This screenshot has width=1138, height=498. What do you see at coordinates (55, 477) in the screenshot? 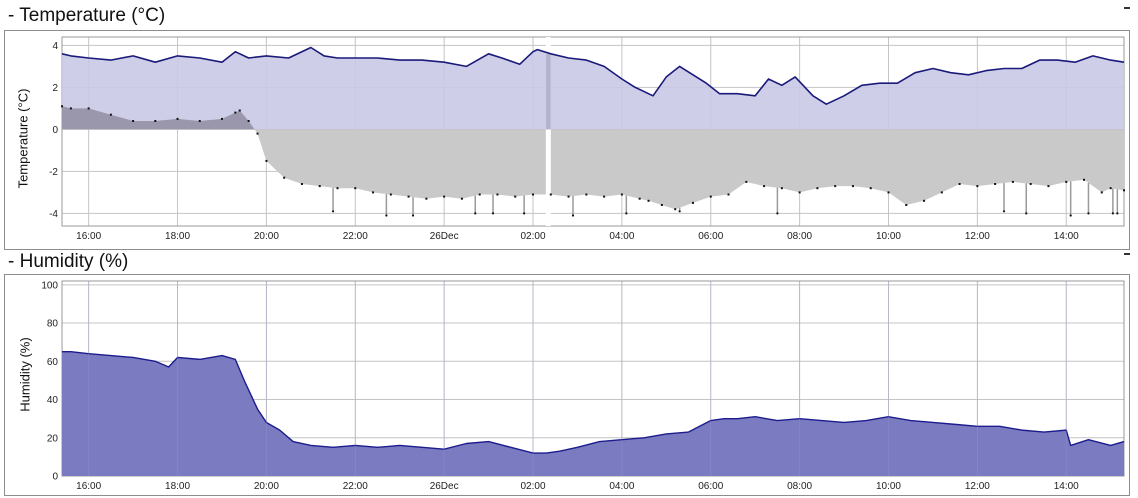
I see `humidity-y-tick-label: 0` at bounding box center [55, 477].